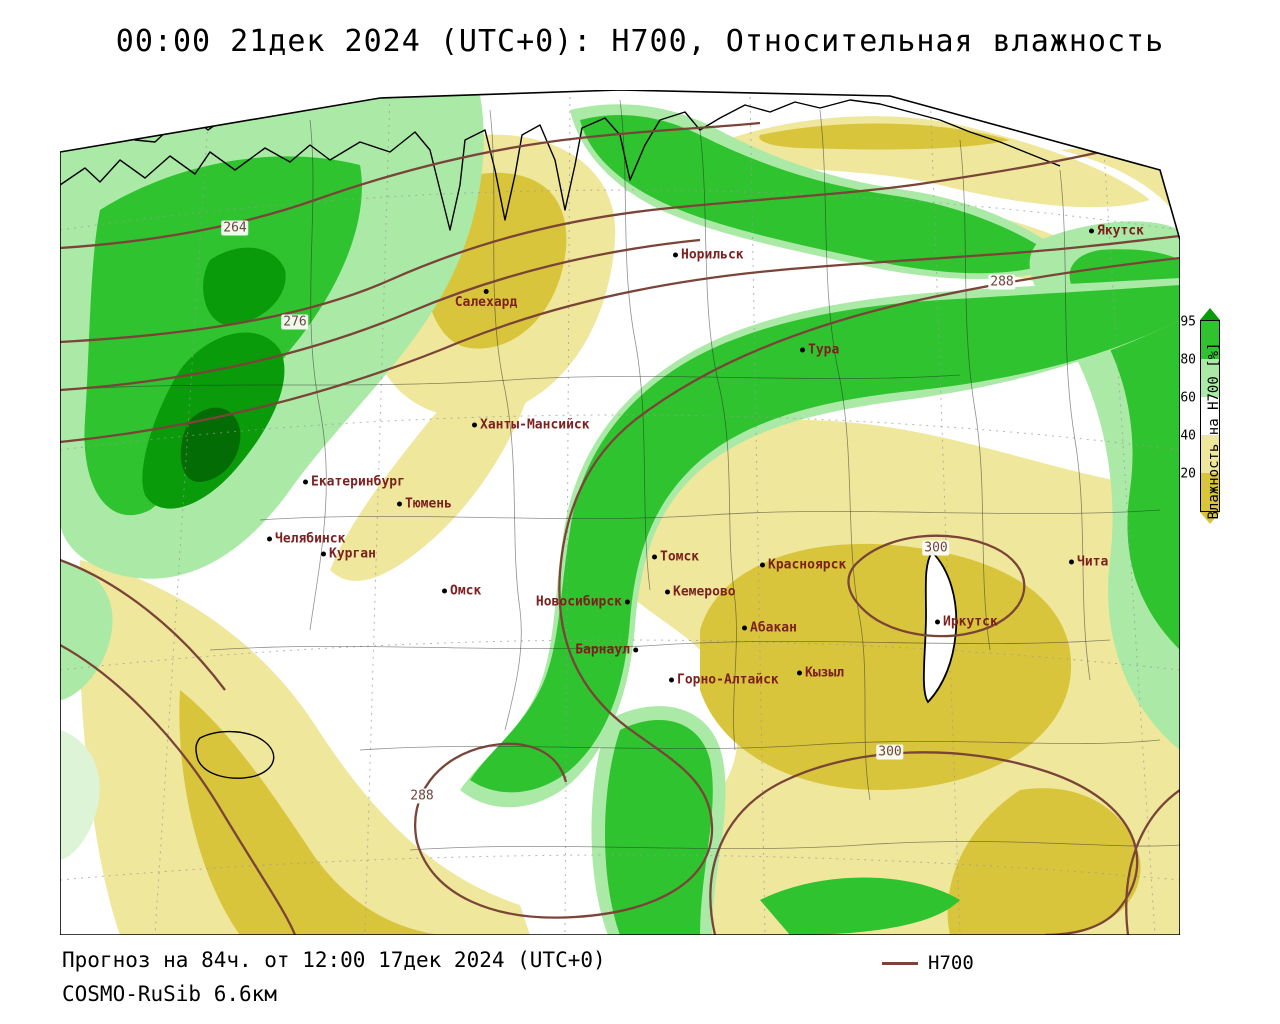  What do you see at coordinates (606, 650) in the screenshot?
I see `city-marker: Барнаул` at bounding box center [606, 650].